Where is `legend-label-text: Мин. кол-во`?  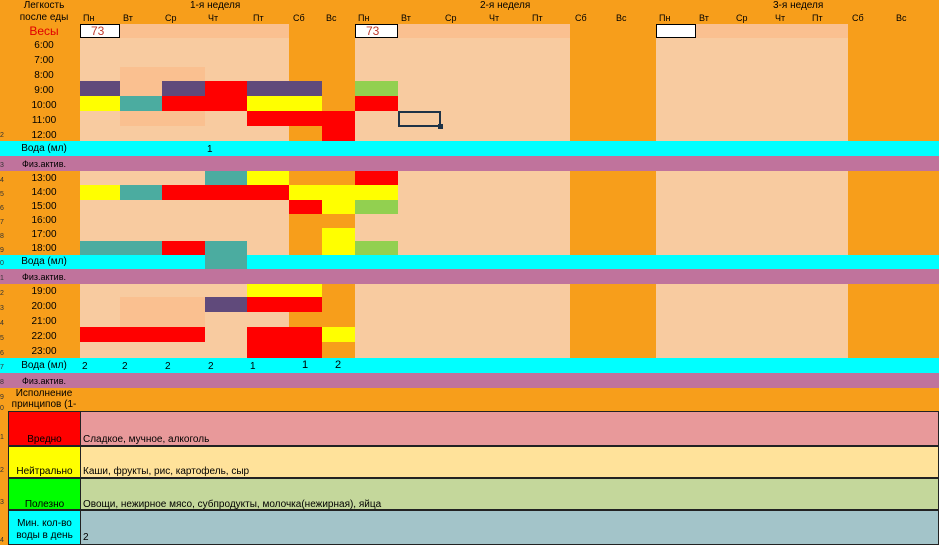 legend-label-text: Мин. кол-во is located at coordinates (44, 523).